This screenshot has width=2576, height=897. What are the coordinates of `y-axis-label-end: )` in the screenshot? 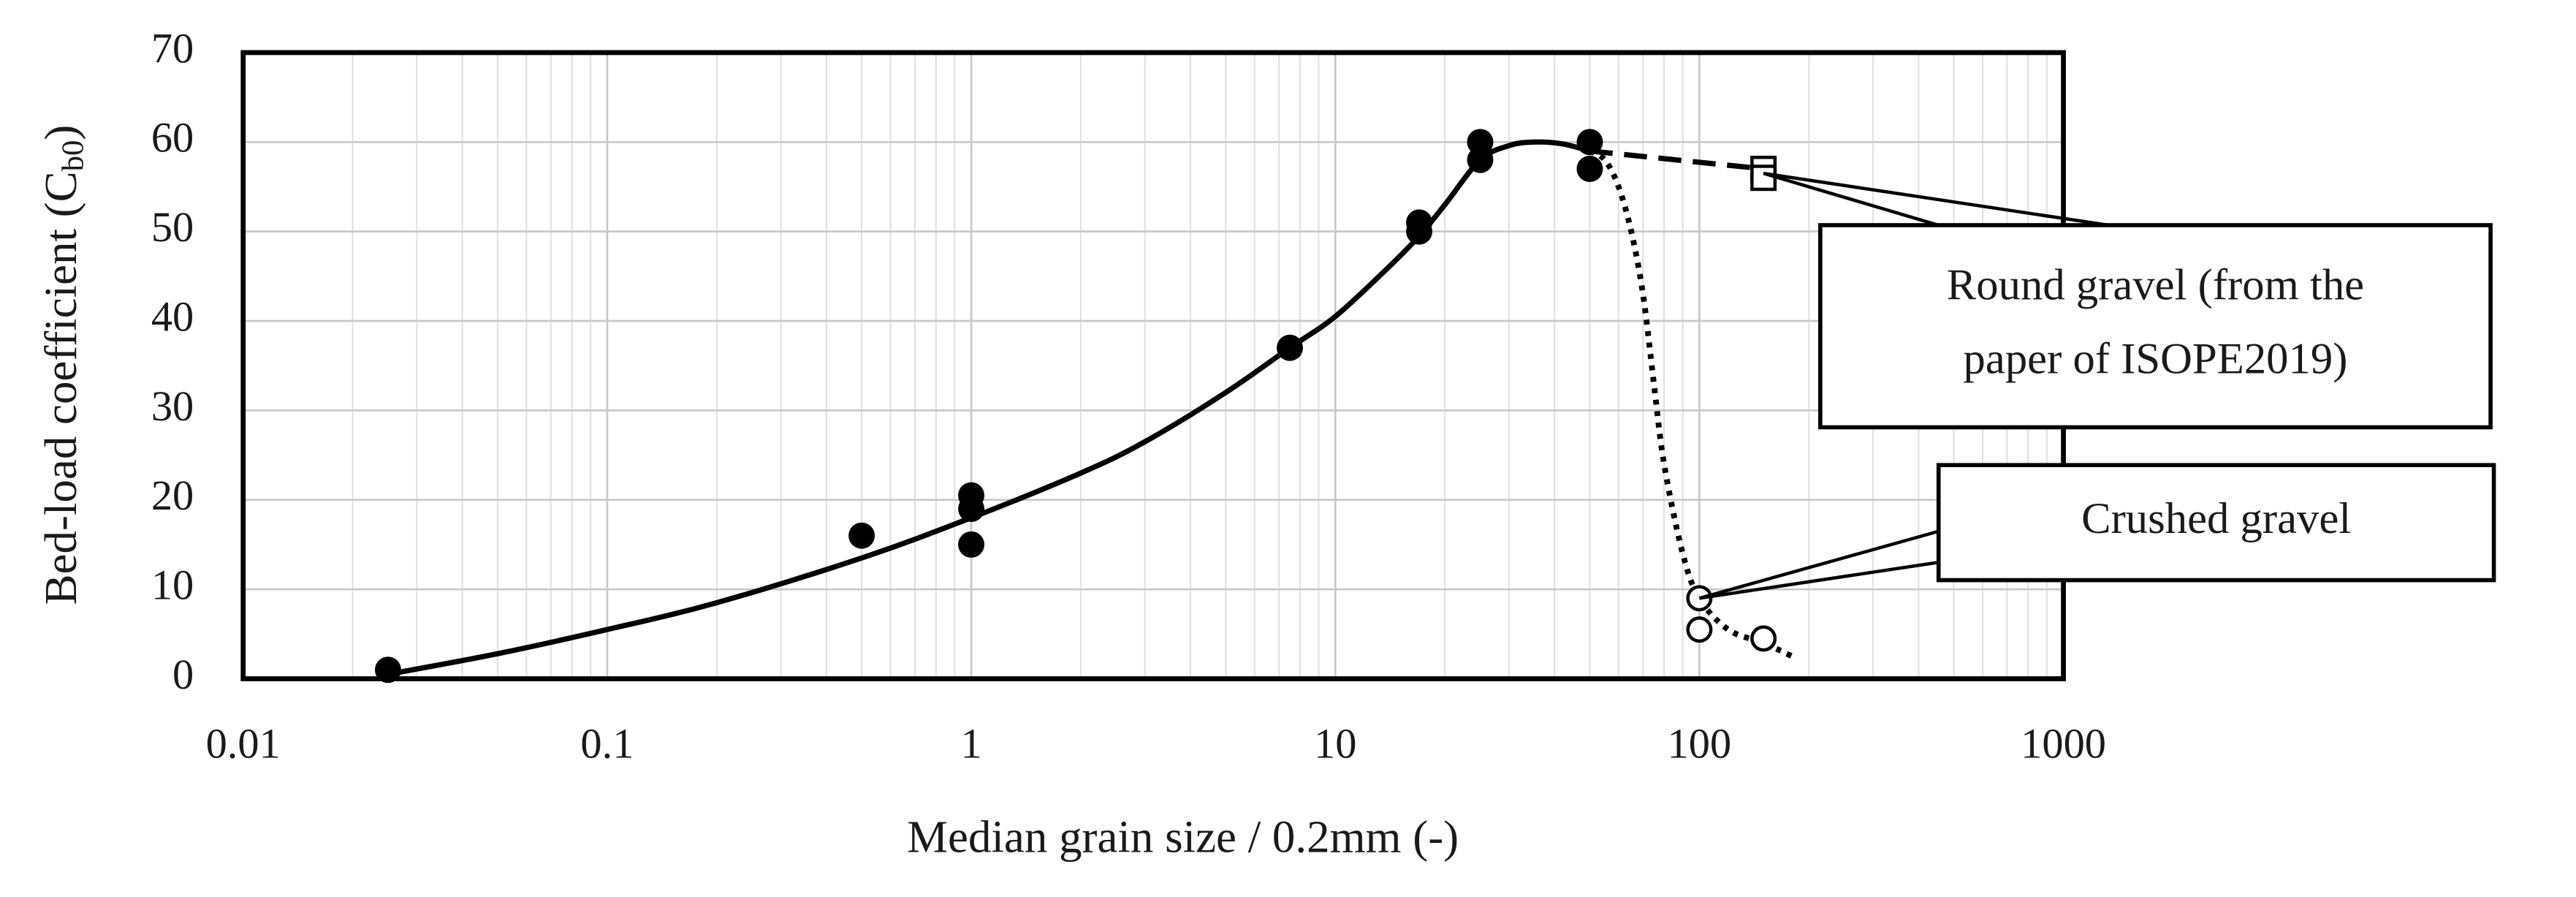 It's located at (60, 132).